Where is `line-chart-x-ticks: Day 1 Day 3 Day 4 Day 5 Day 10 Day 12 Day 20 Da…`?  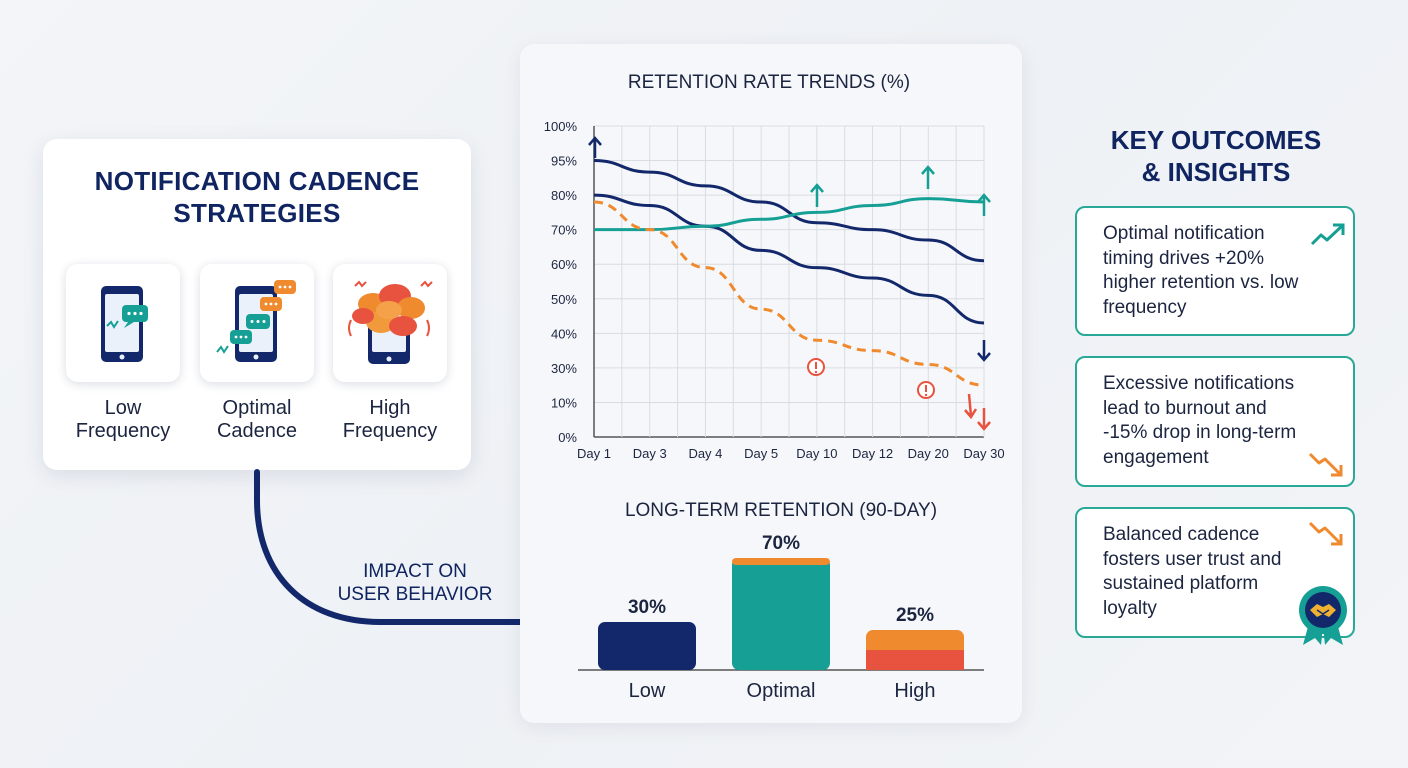 line-chart-x-ticks: Day 1 Day 3 Day 4 Day 5 Day 10 Day 12 Day 20 Da… is located at coordinates (791, 453).